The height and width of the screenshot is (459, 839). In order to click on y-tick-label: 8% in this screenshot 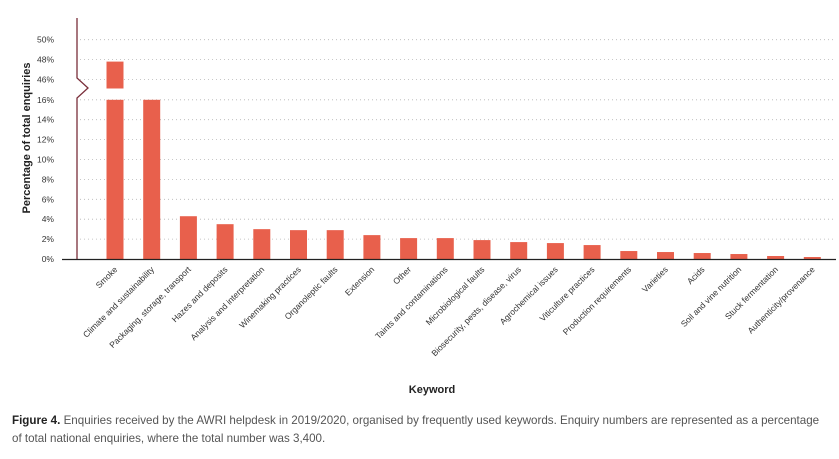, I will do `click(48, 179)`.